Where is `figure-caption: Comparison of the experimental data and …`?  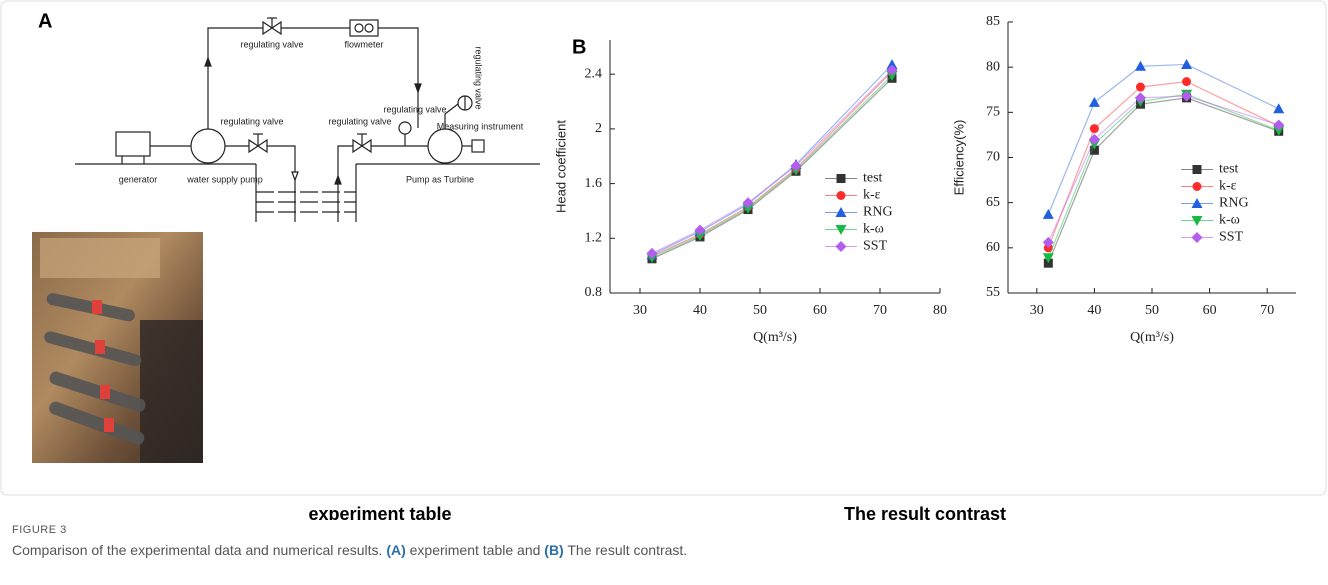
figure-caption: Comparison of the experimental data and … is located at coordinates (349, 550).